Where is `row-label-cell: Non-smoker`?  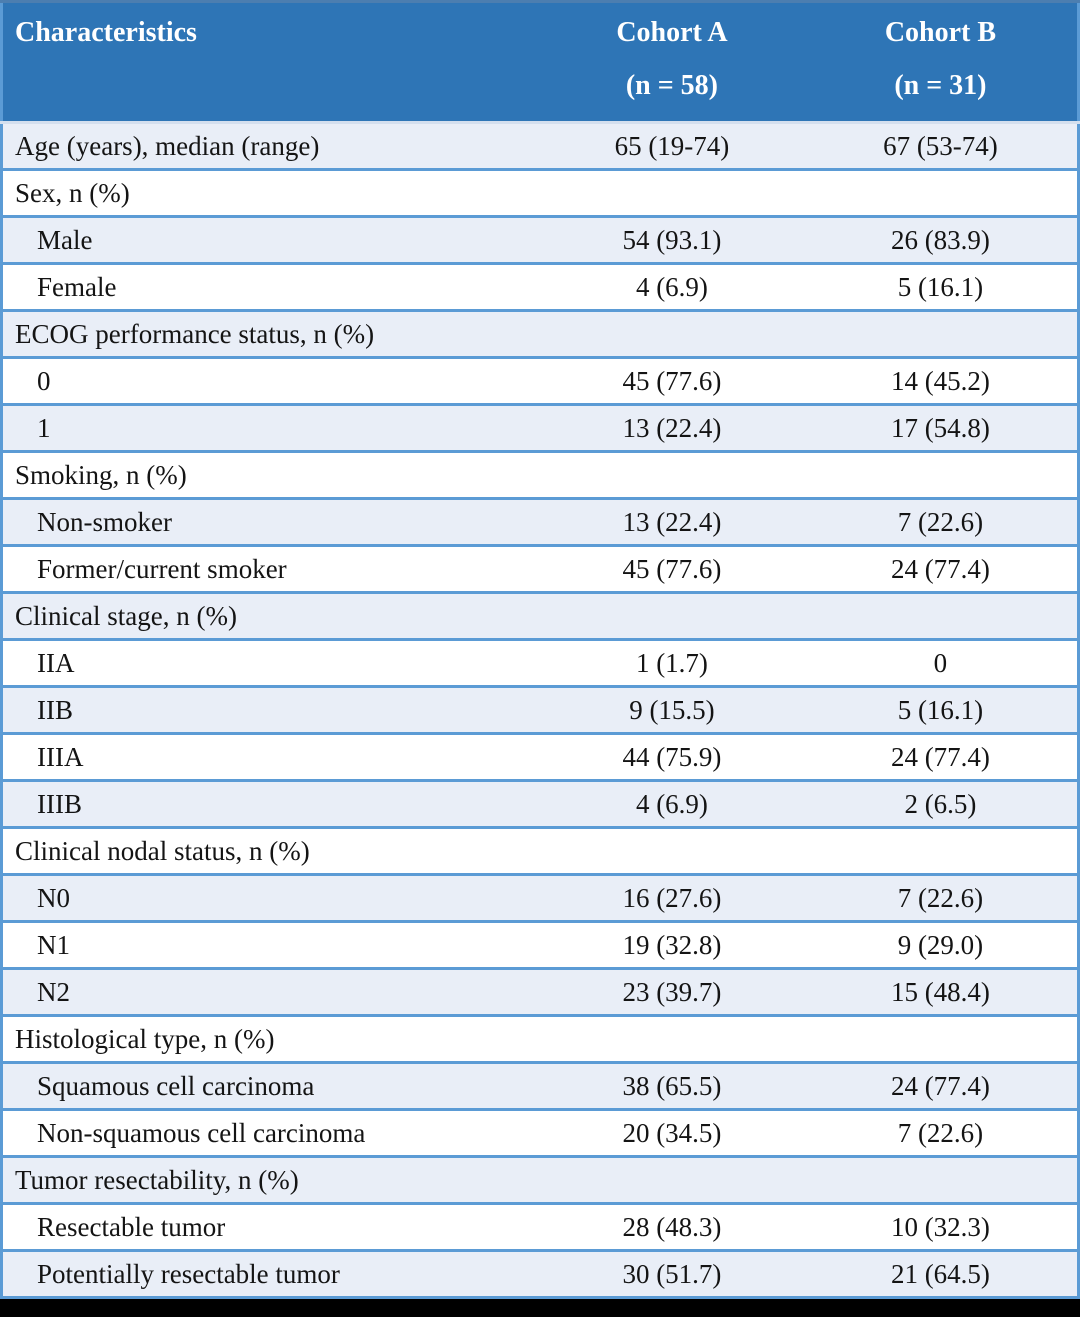
row-label-cell: Non-smoker is located at coordinates (270, 522).